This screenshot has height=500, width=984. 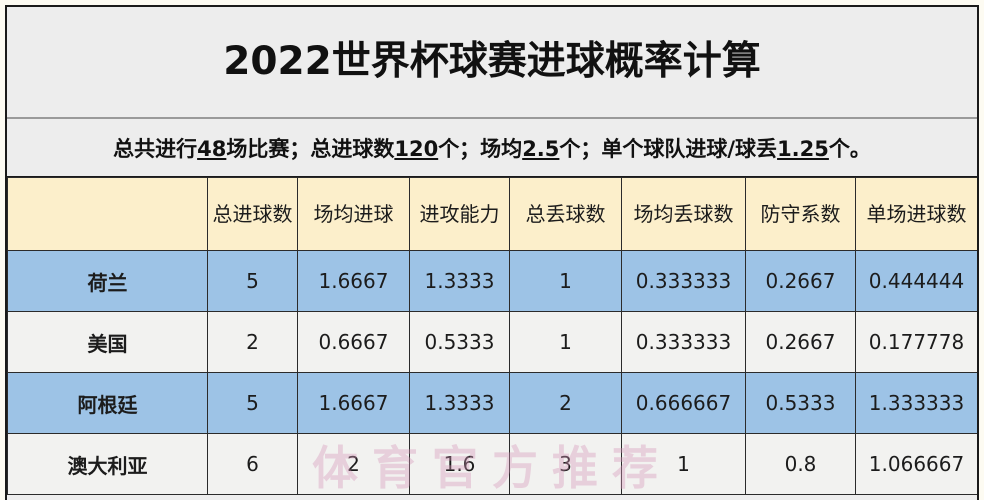 I want to click on cell-avg-goals: 2, so click(x=353, y=464).